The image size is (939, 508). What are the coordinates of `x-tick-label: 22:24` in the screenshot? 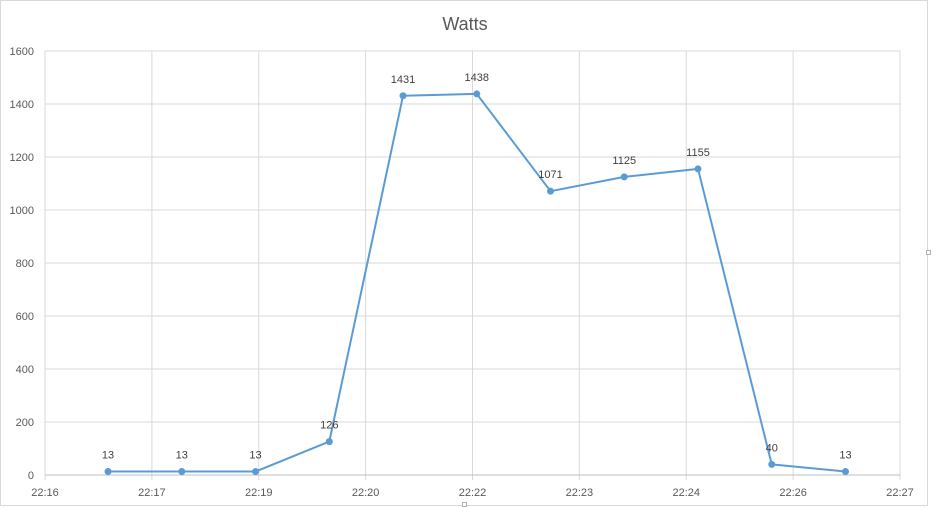 It's located at (686, 493).